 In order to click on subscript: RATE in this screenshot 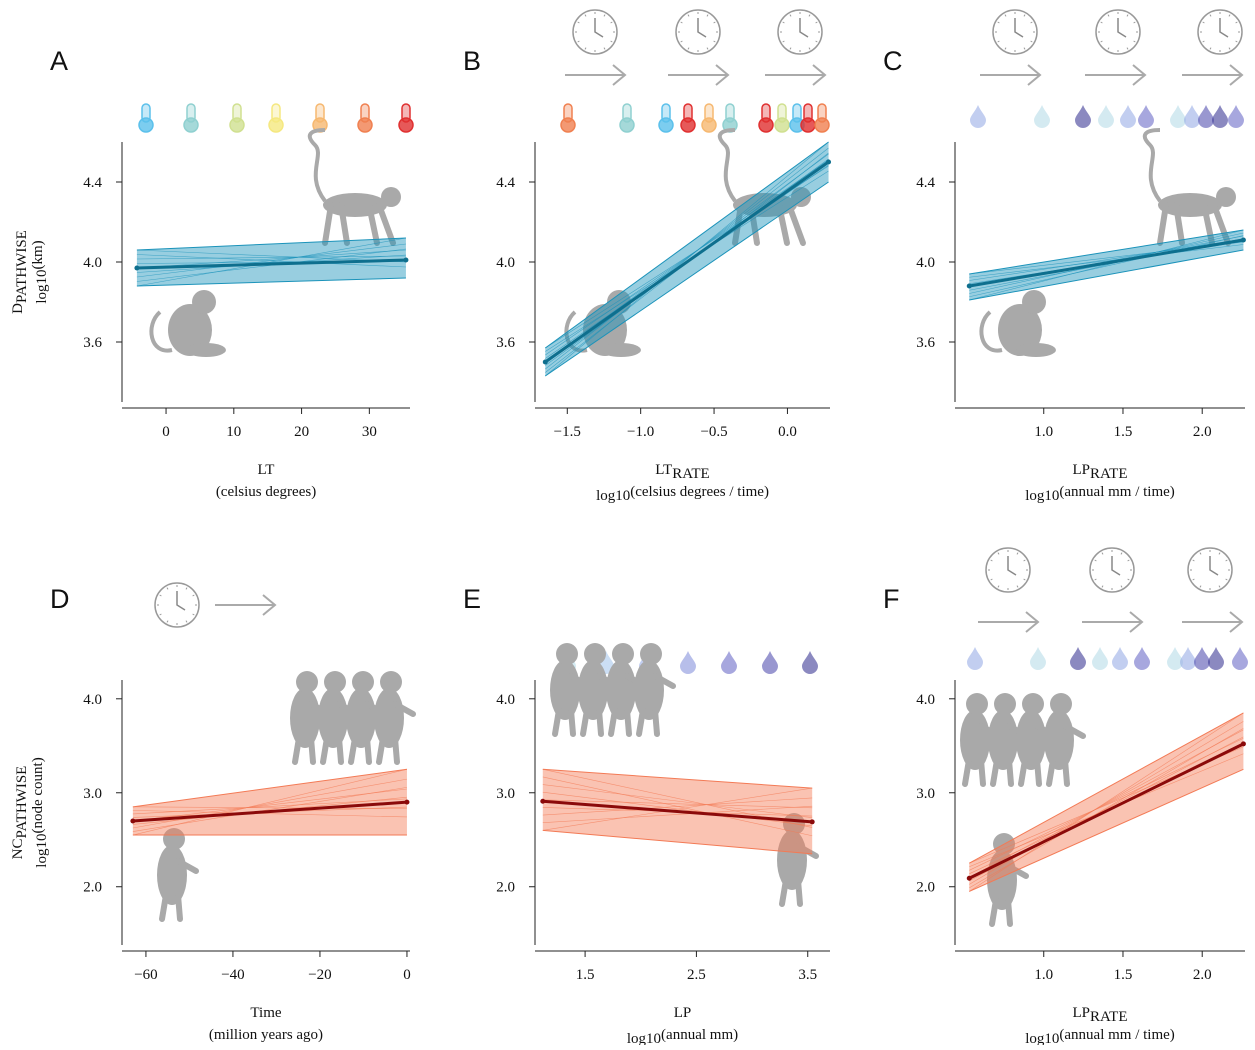, I will do `click(1109, 1017)`.